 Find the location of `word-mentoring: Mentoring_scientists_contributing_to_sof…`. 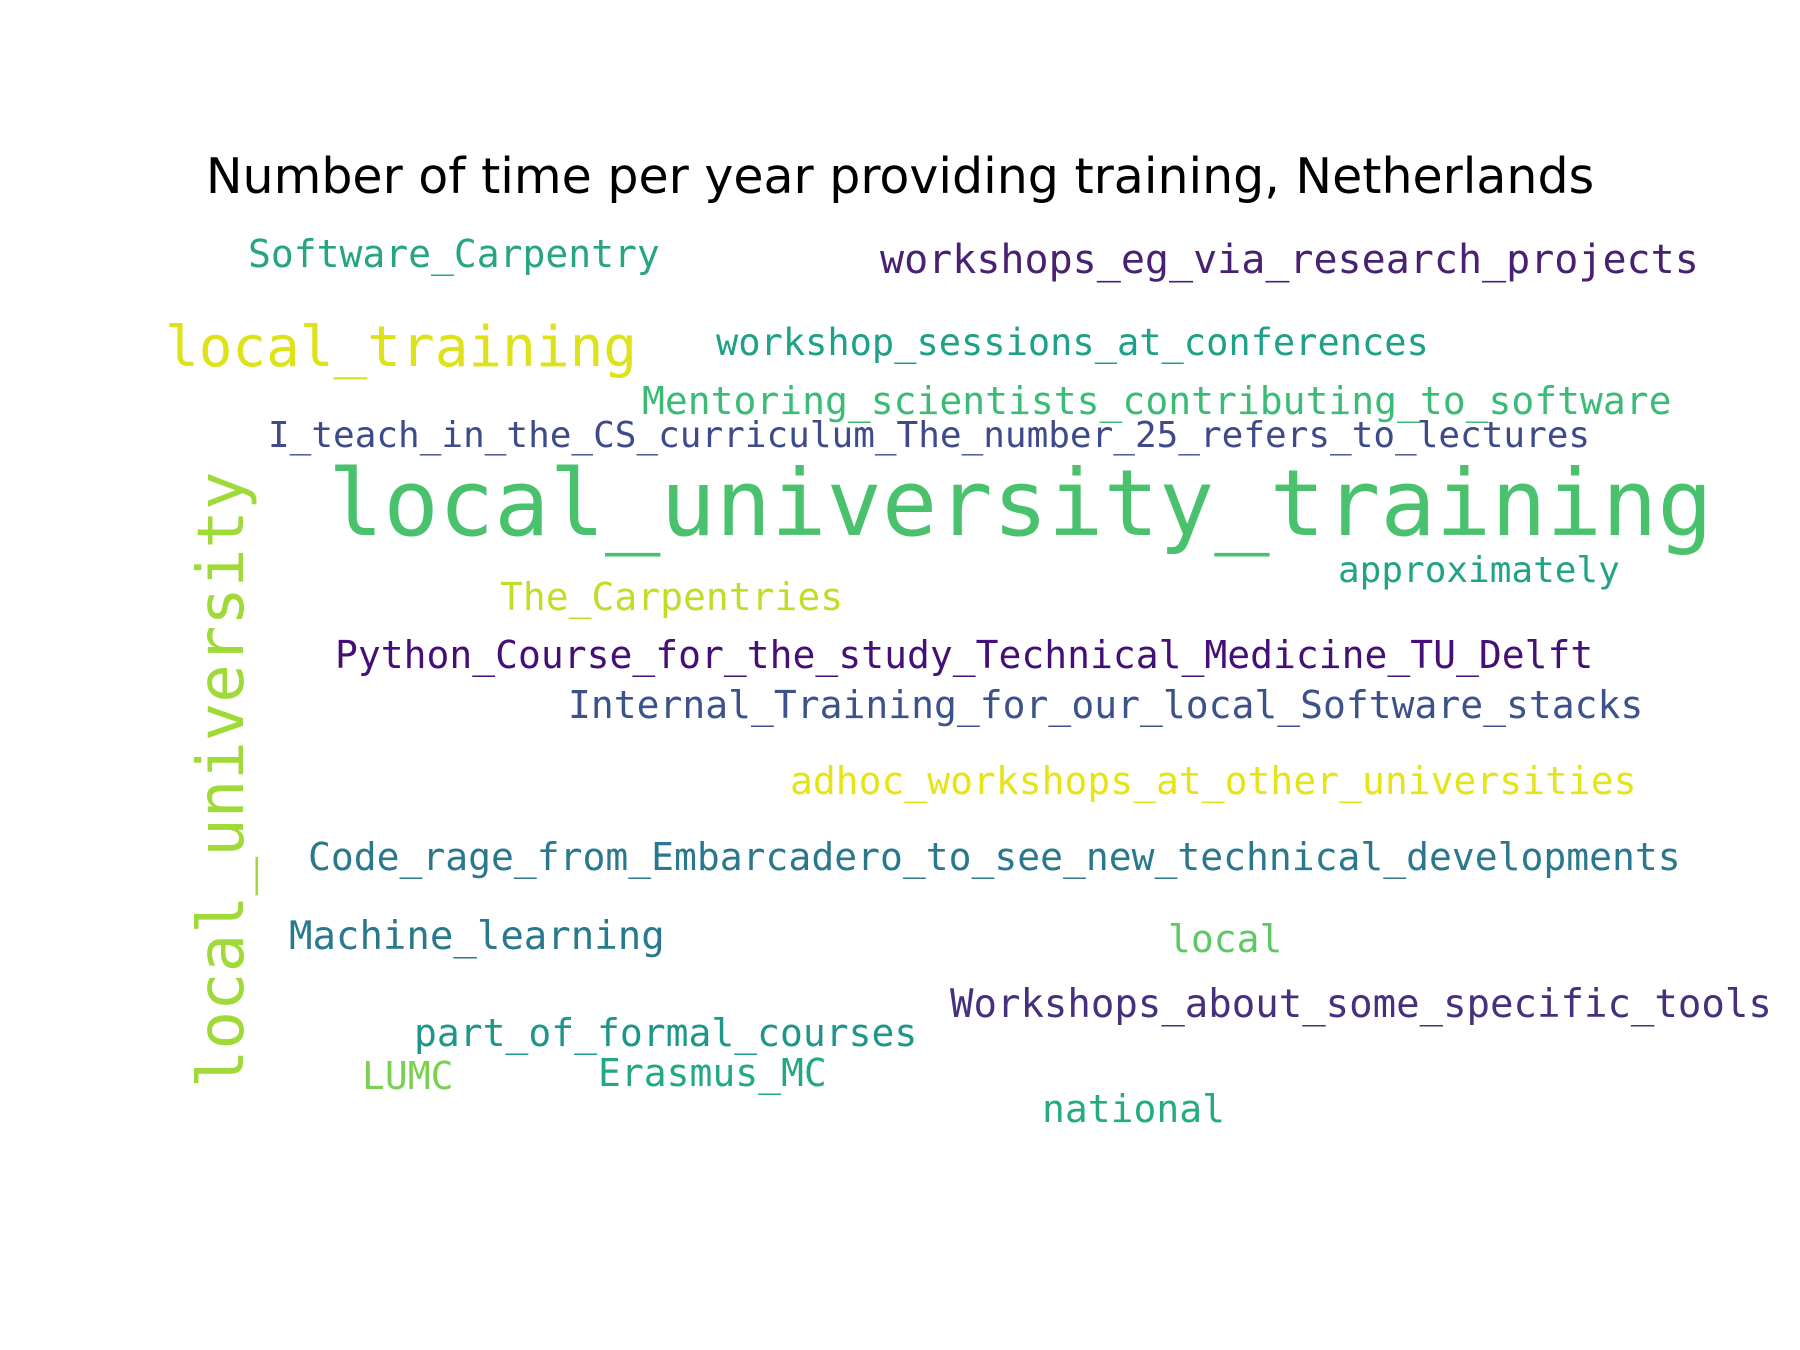

word-mentoring: Mentoring_scientists_contributing_to_sof… is located at coordinates (1157, 401).